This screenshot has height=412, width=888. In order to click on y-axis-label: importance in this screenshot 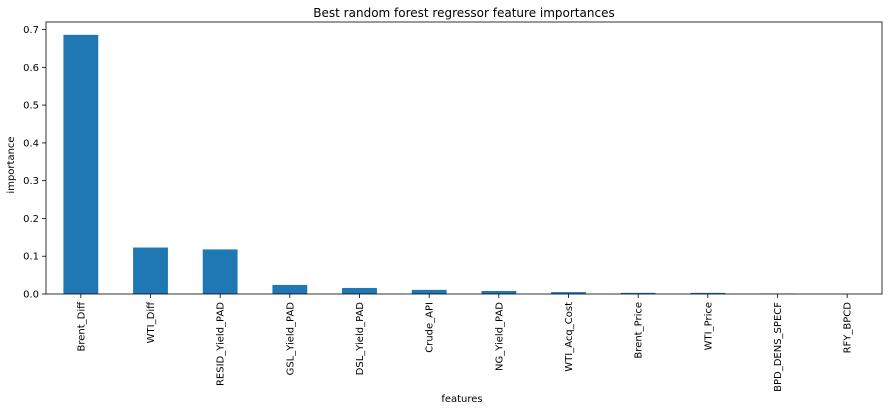, I will do `click(11, 164)`.